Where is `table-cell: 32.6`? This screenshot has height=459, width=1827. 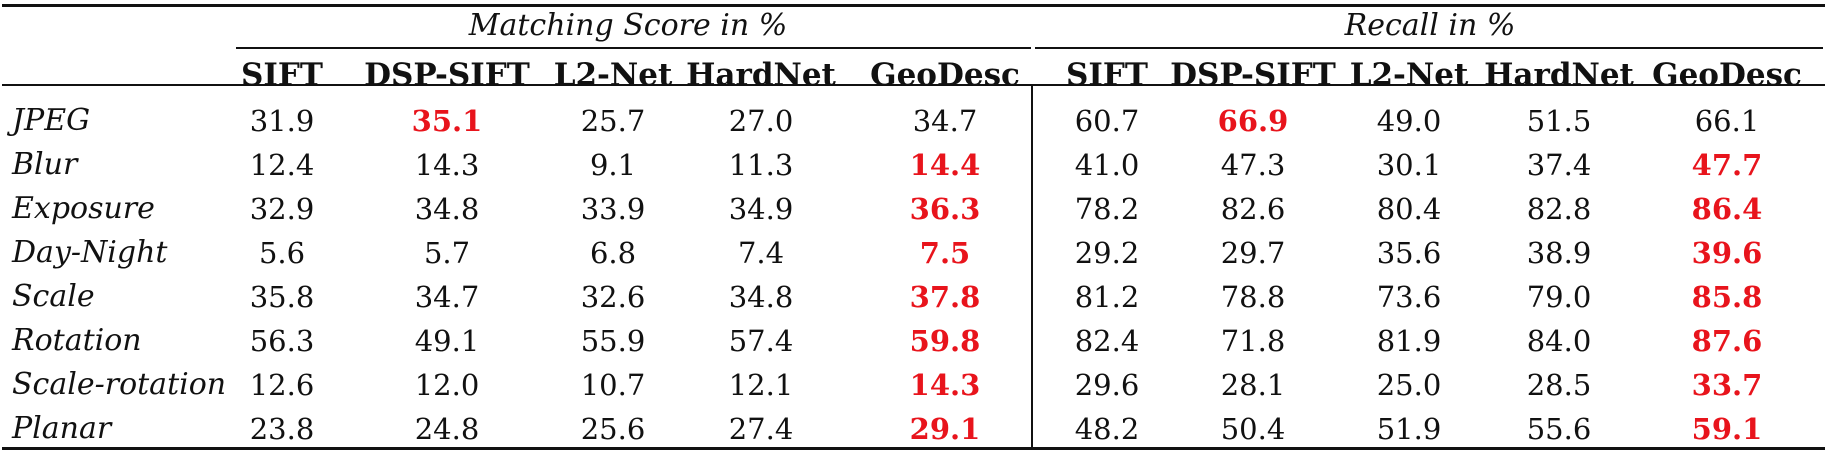
table-cell: 32.6 is located at coordinates (613, 297).